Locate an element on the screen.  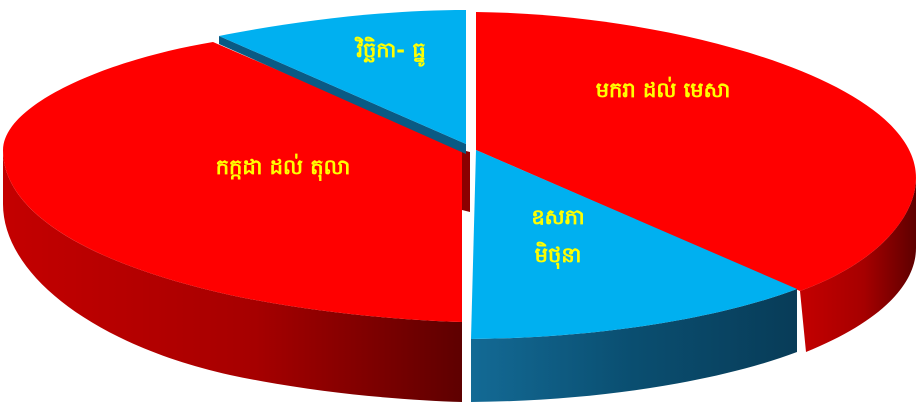
slice-label-3: កក្កដា ដល់ តុលា is located at coordinates (283, 167).